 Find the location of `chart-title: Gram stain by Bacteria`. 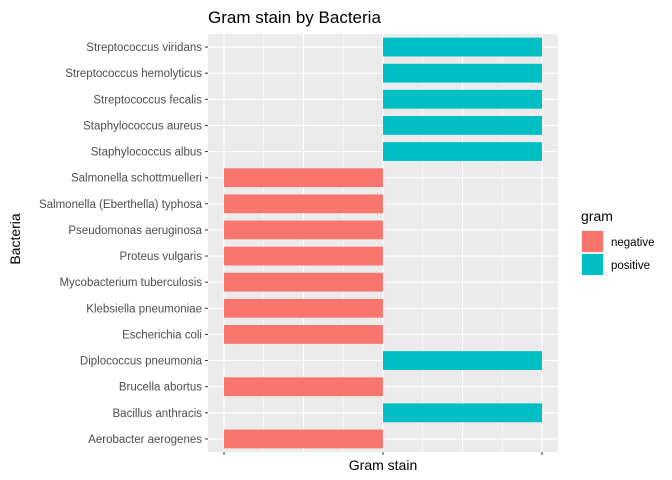

chart-title: Gram stain by Bacteria is located at coordinates (294, 17).